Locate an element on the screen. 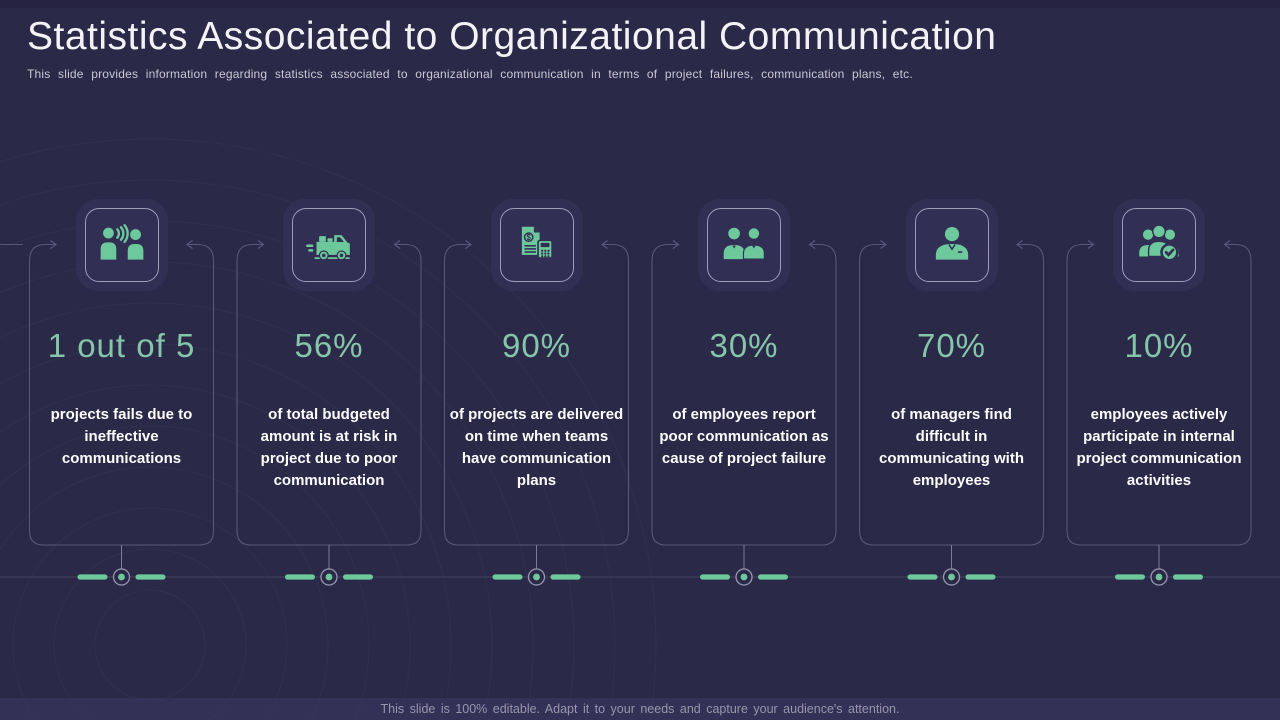 The height and width of the screenshot is (720, 1280). top-edge-strip is located at coordinates (640, 4).